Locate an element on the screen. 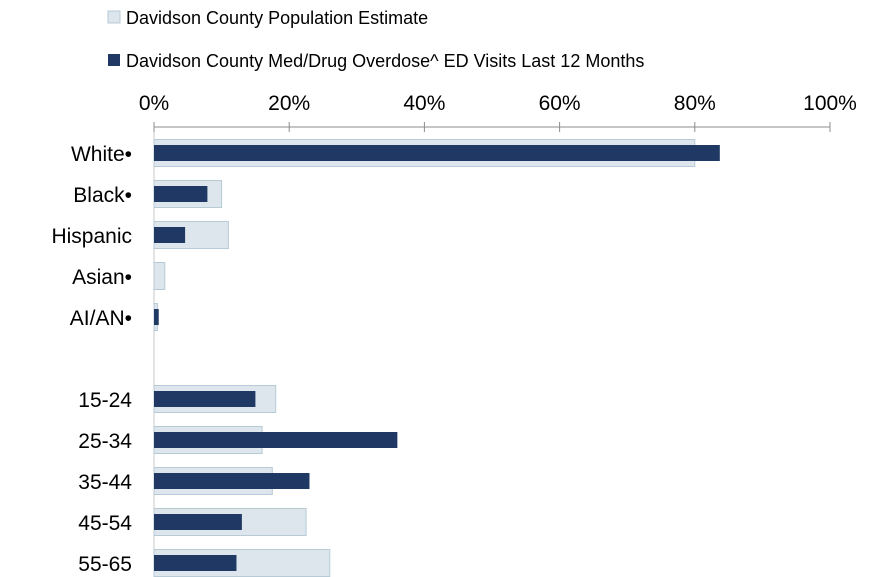  legend-swatch-overdose is located at coordinates (114, 60).